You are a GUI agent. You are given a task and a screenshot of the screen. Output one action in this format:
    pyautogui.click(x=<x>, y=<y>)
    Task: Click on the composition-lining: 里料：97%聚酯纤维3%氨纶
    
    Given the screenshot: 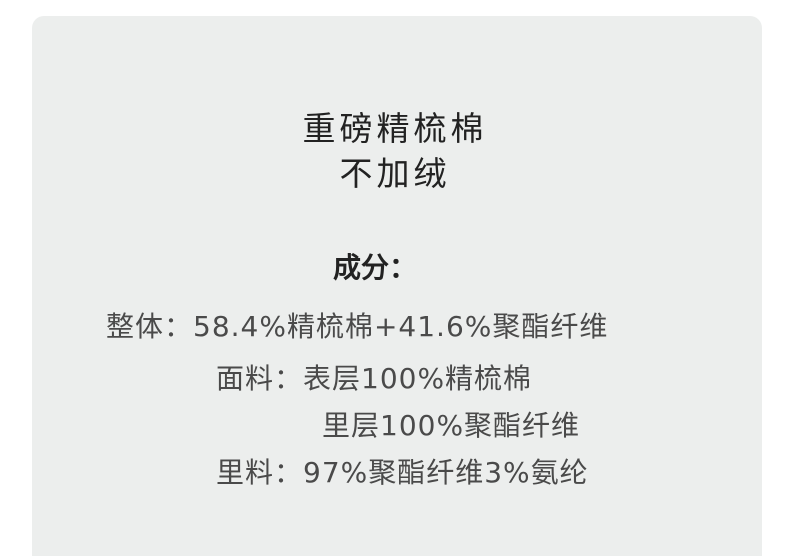 What is the action you would take?
    pyautogui.click(x=402, y=472)
    